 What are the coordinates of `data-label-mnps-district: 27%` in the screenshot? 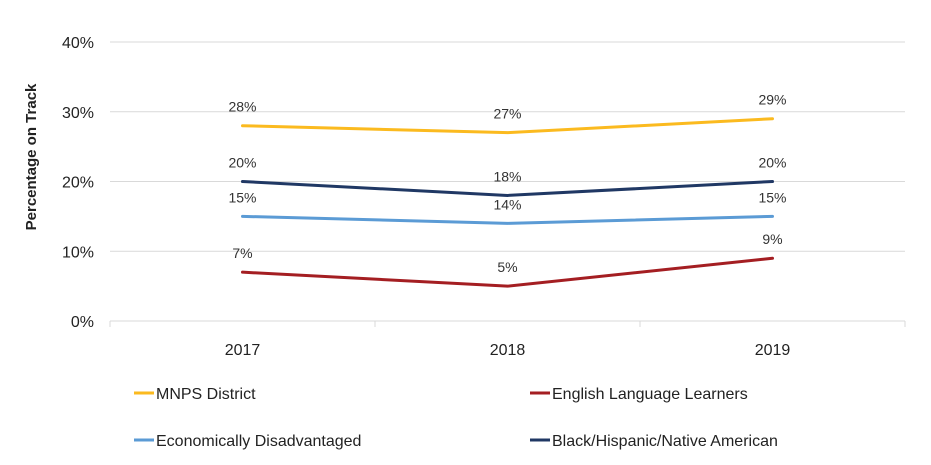 It's located at (507, 114).